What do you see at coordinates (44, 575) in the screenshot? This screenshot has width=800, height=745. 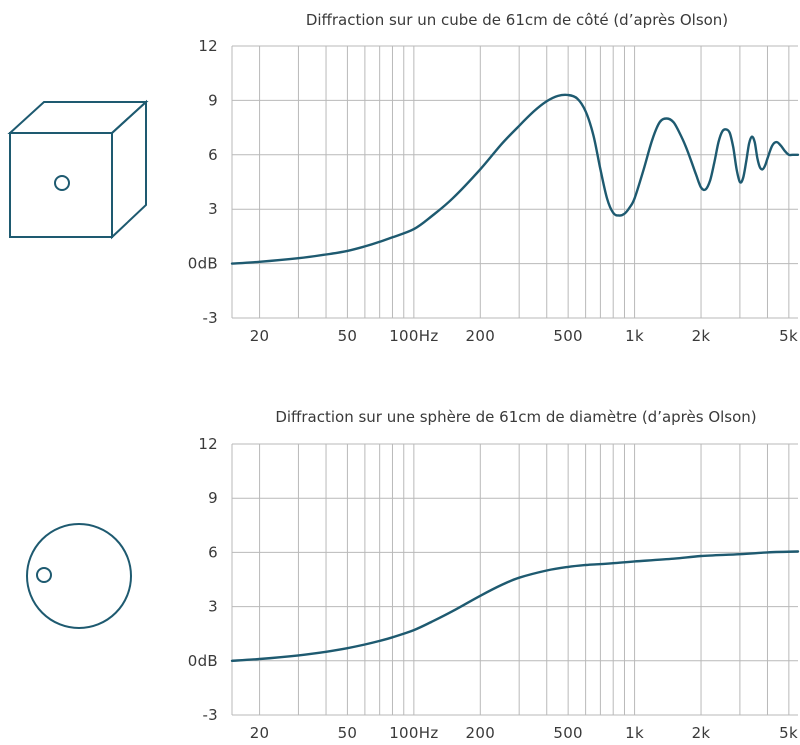 I see `sphere-driver-circle` at bounding box center [44, 575].